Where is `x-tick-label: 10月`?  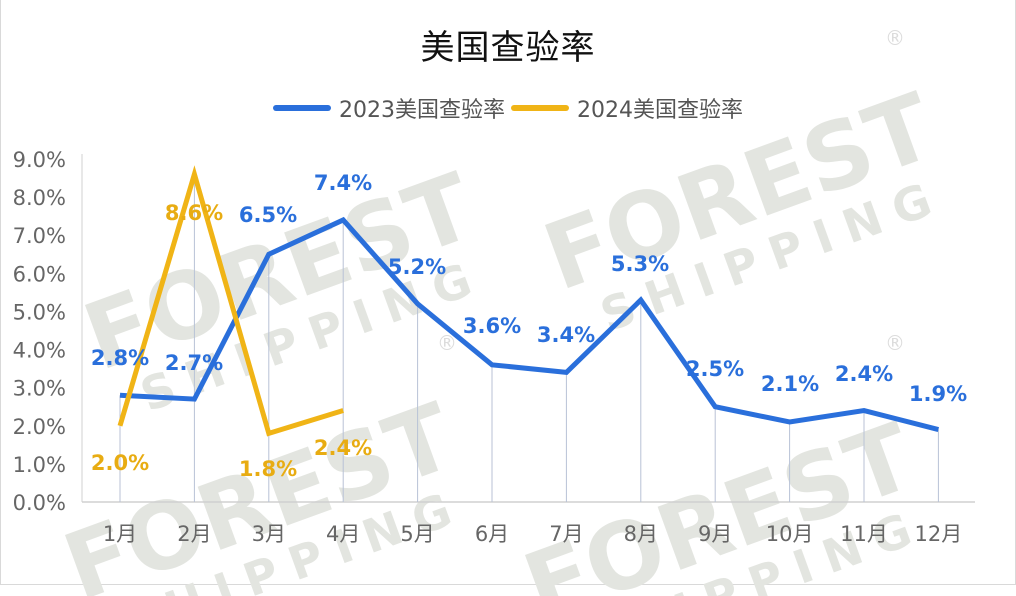 x-tick-label: 10月 is located at coordinates (790, 534).